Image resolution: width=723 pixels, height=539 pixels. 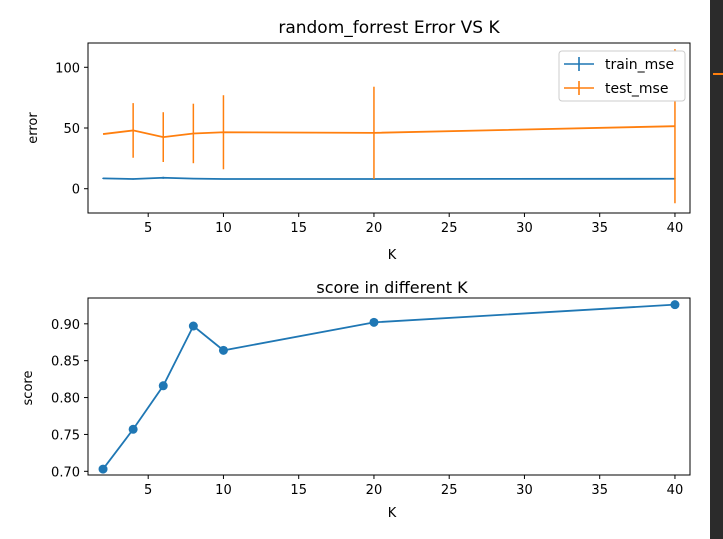 I want to click on error-y-tick-label: 50, so click(x=71, y=129).